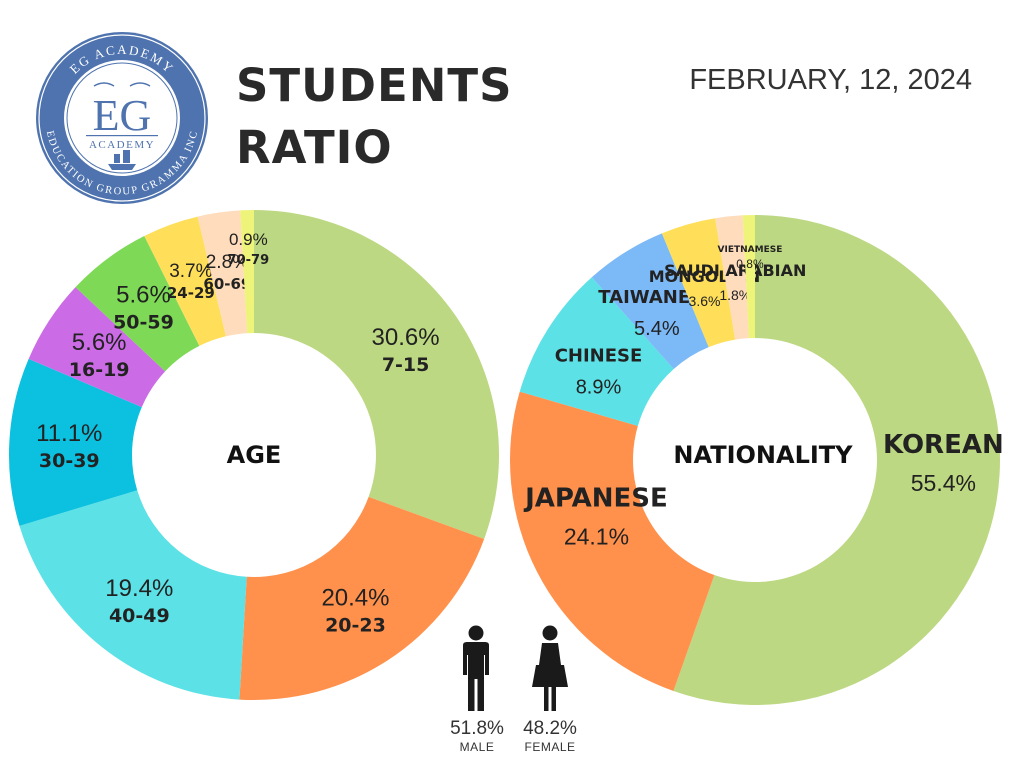 The image size is (1024, 768). What do you see at coordinates (550, 747) in the screenshot?
I see `female-label: FEMALE` at bounding box center [550, 747].